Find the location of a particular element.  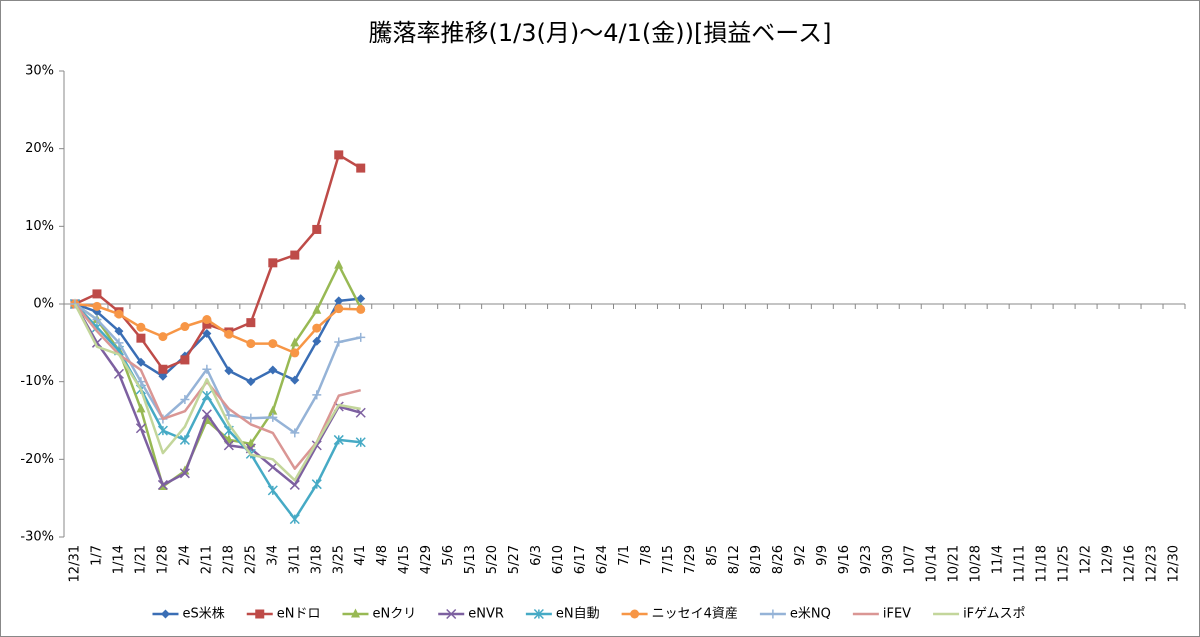

x-tick-label: 8/26 is located at coordinates (778, 559).